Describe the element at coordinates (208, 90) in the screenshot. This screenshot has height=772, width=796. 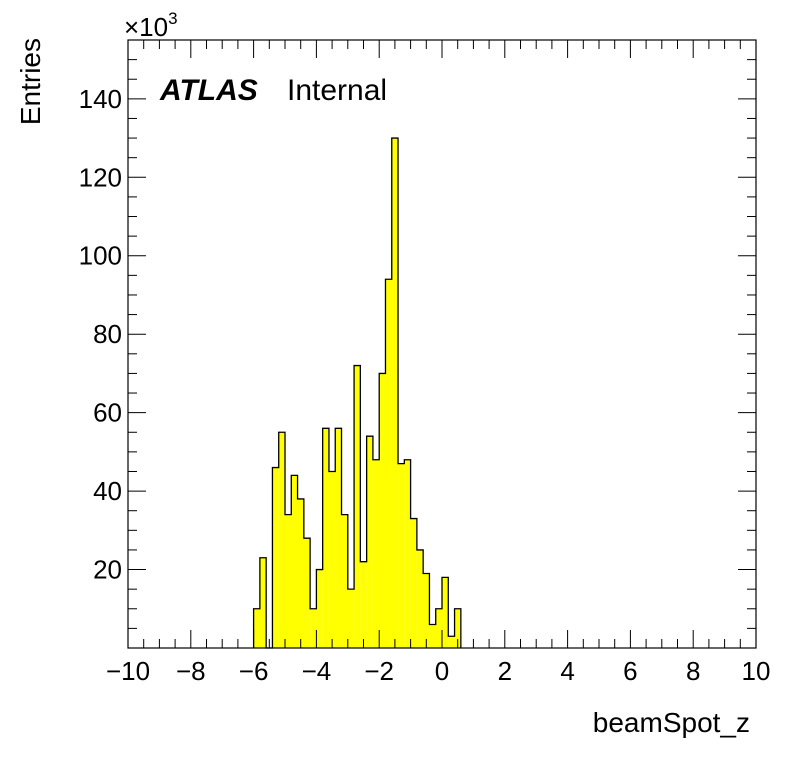
I see `atlas-label: ATLAS` at that location.